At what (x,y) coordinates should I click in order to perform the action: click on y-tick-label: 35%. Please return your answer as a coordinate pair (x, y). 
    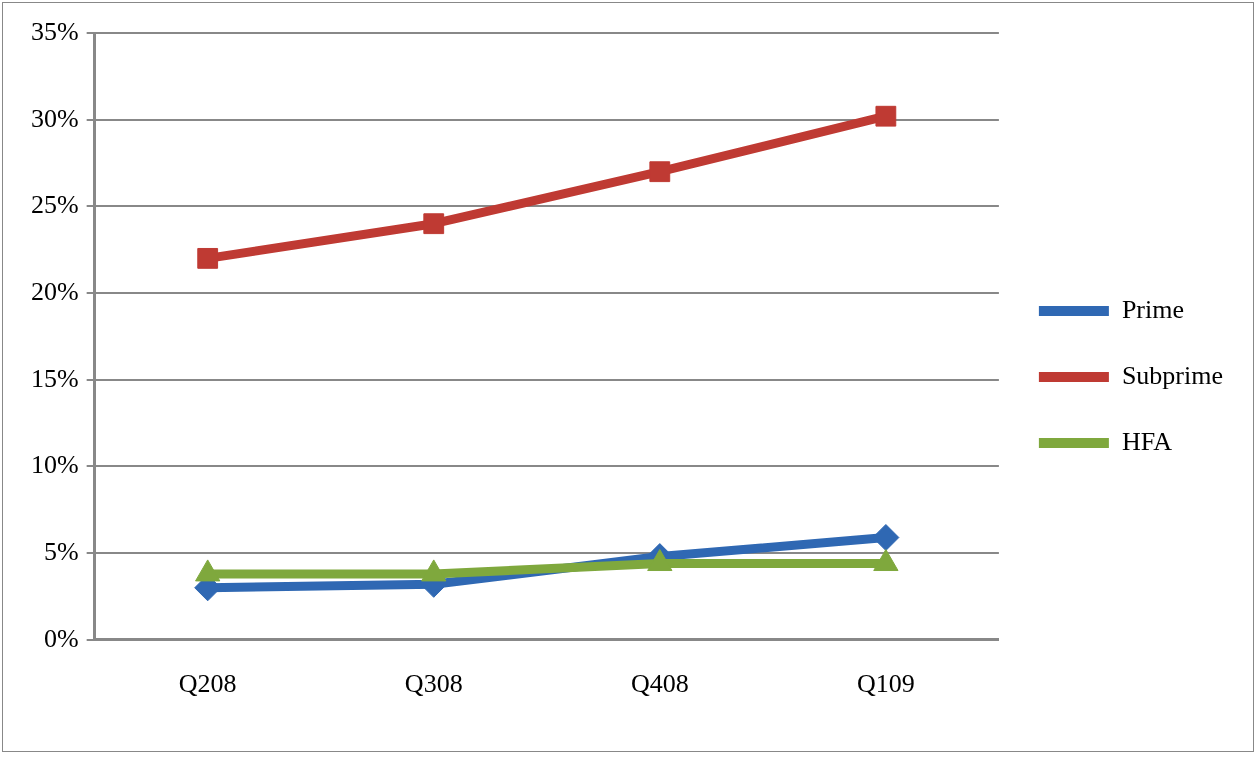
    Looking at the image, I should click on (54, 31).